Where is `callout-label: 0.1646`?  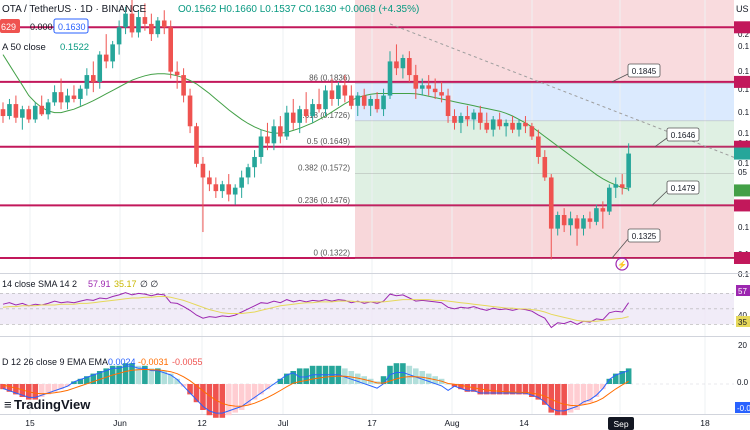
callout-label: 0.1646 is located at coordinates (683, 135).